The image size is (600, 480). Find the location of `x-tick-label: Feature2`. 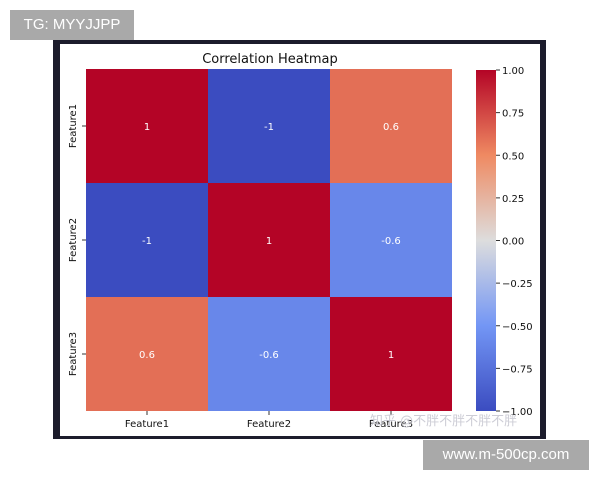

x-tick-label: Feature2 is located at coordinates (269, 424).